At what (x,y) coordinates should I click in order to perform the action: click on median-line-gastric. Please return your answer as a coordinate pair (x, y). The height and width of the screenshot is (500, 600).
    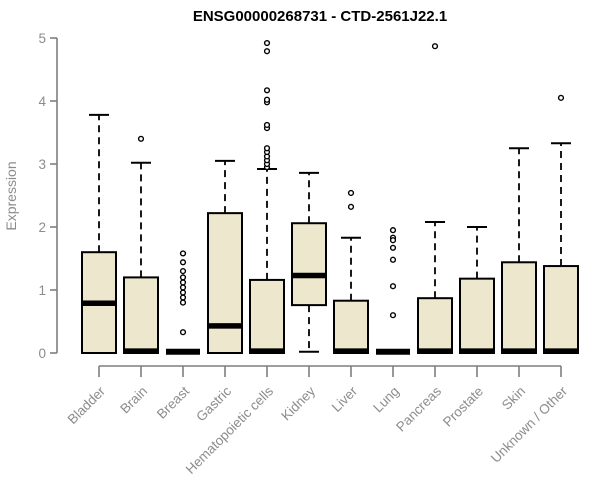
    Looking at the image, I should click on (225, 326).